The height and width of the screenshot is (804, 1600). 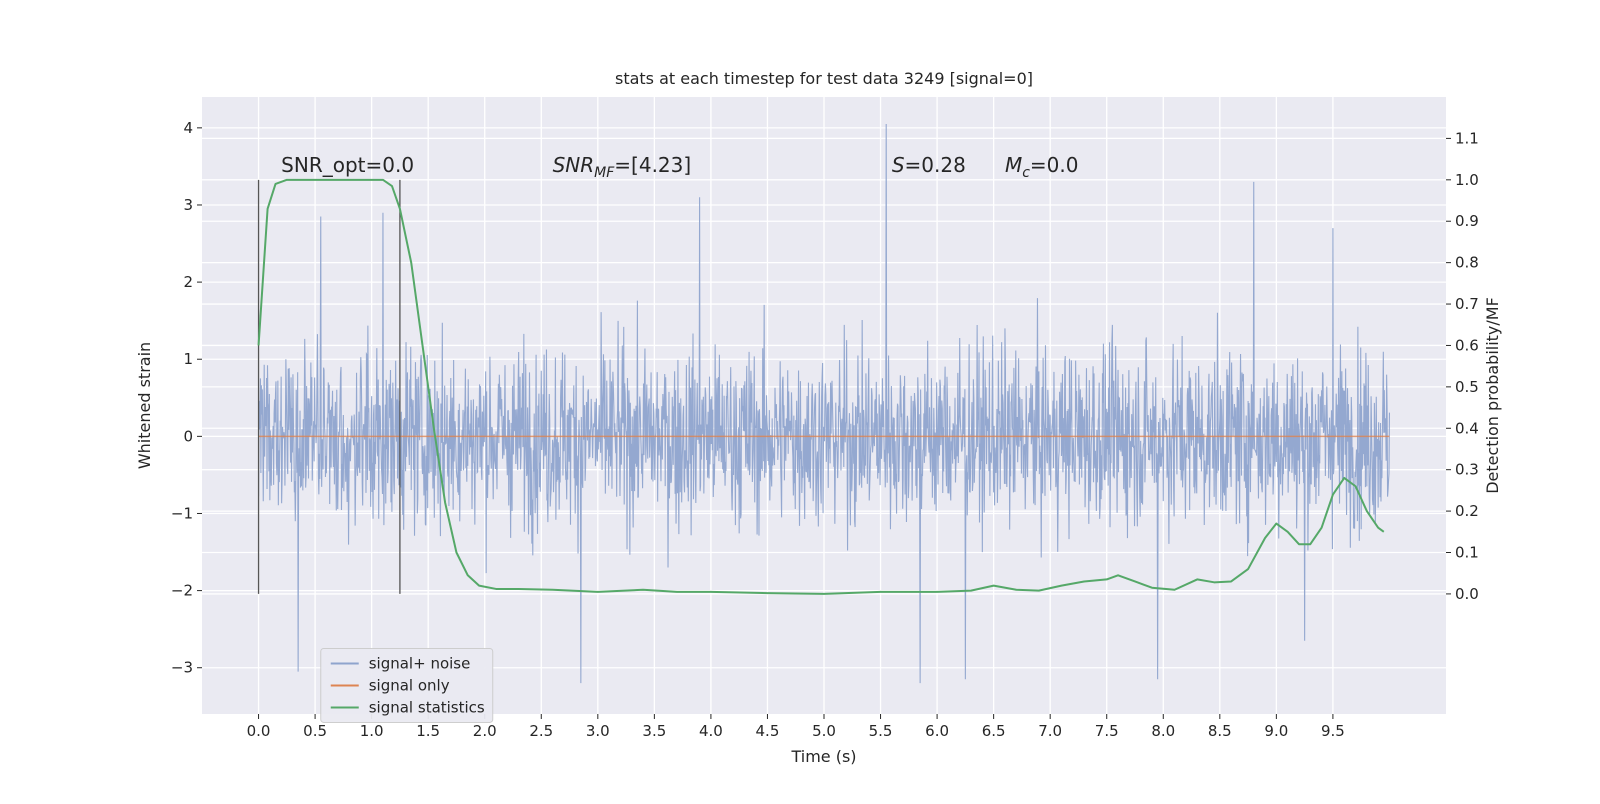 What do you see at coordinates (1467, 594) in the screenshot?
I see `y2-tick-label: 0.0` at bounding box center [1467, 594].